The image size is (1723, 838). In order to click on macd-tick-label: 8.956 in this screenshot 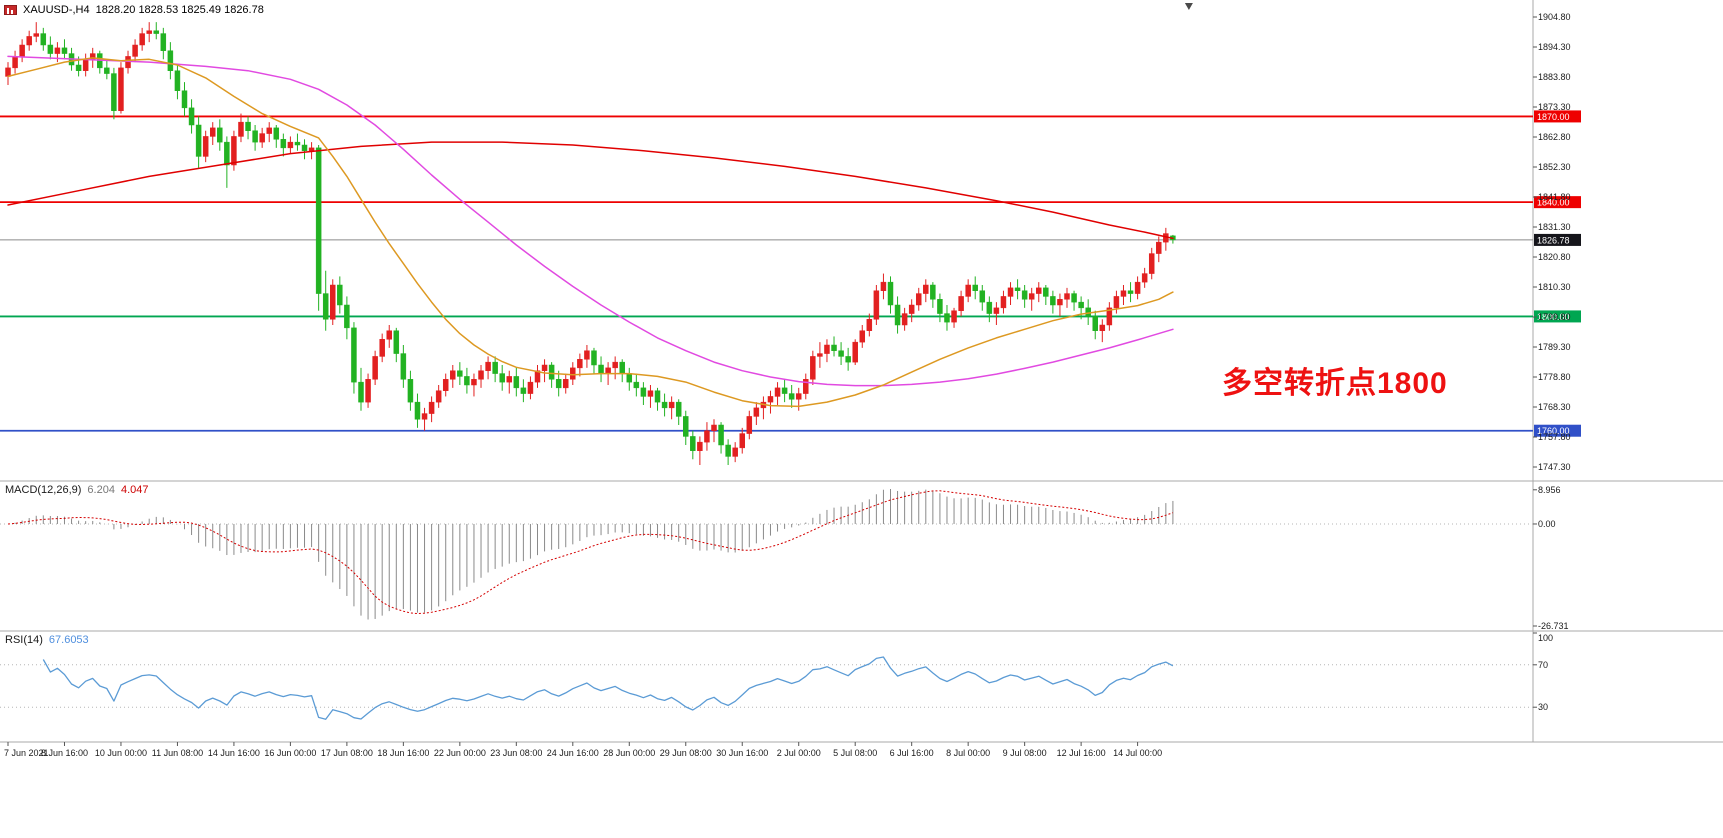, I will do `click(1549, 490)`.